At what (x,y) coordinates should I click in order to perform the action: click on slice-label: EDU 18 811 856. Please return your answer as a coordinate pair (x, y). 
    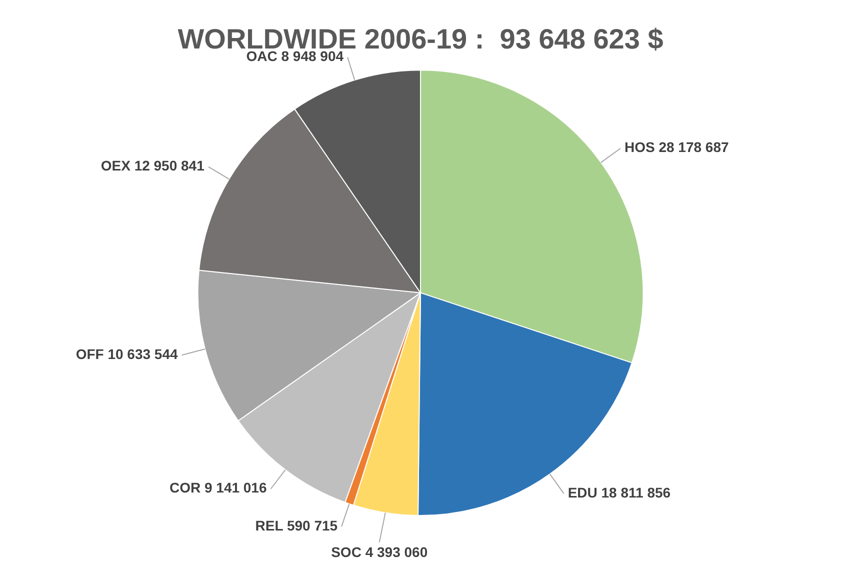
    Looking at the image, I should click on (619, 492).